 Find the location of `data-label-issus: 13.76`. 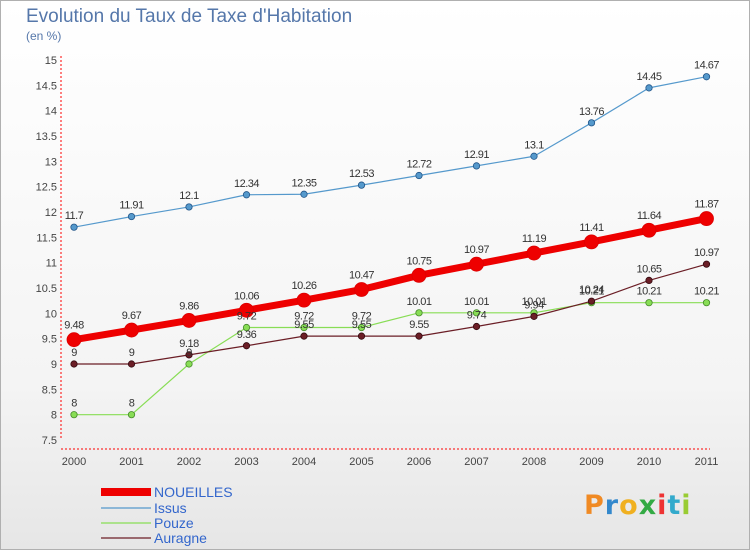

data-label-issus: 13.76 is located at coordinates (591, 112).